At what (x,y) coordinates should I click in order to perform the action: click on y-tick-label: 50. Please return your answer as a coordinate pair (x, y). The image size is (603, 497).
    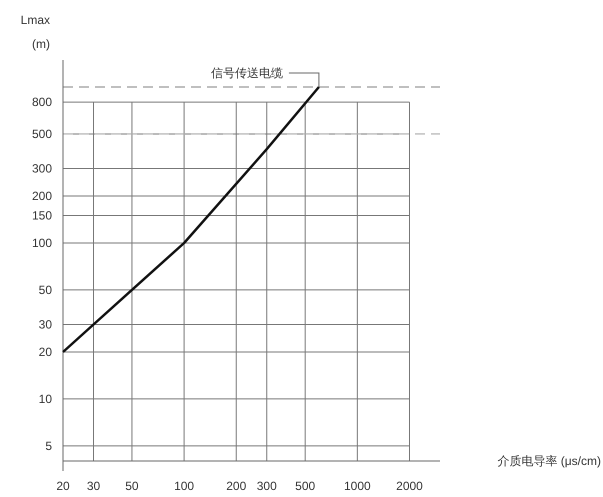
    Looking at the image, I should click on (45, 289).